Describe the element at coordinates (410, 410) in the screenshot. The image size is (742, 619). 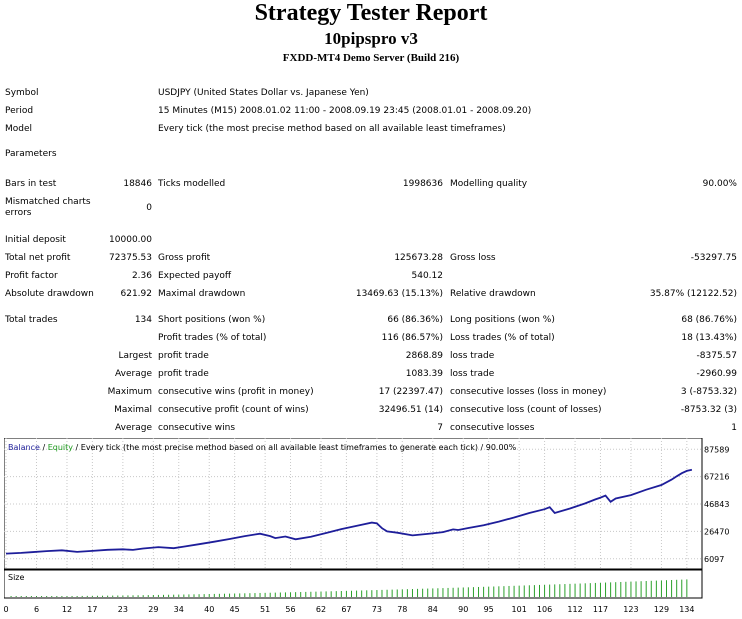
I see `maximal-consecutive-profit-value: 32496.51 (14)` at that location.